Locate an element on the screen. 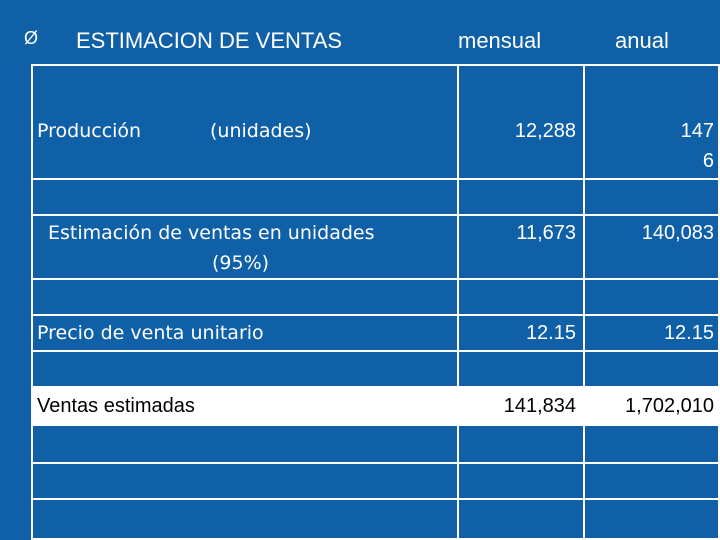 This screenshot has width=720, height=540. row-estimate-monthly: 11,673 is located at coordinates (546, 233).